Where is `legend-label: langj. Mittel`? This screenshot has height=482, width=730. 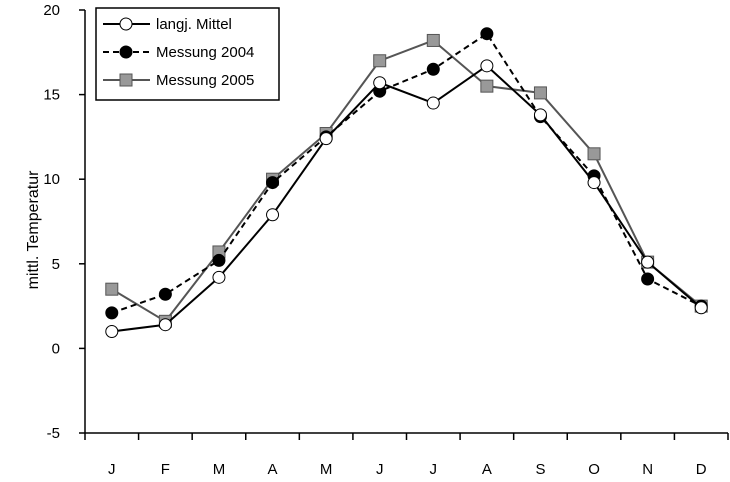 legend-label: langj. Mittel is located at coordinates (194, 24).